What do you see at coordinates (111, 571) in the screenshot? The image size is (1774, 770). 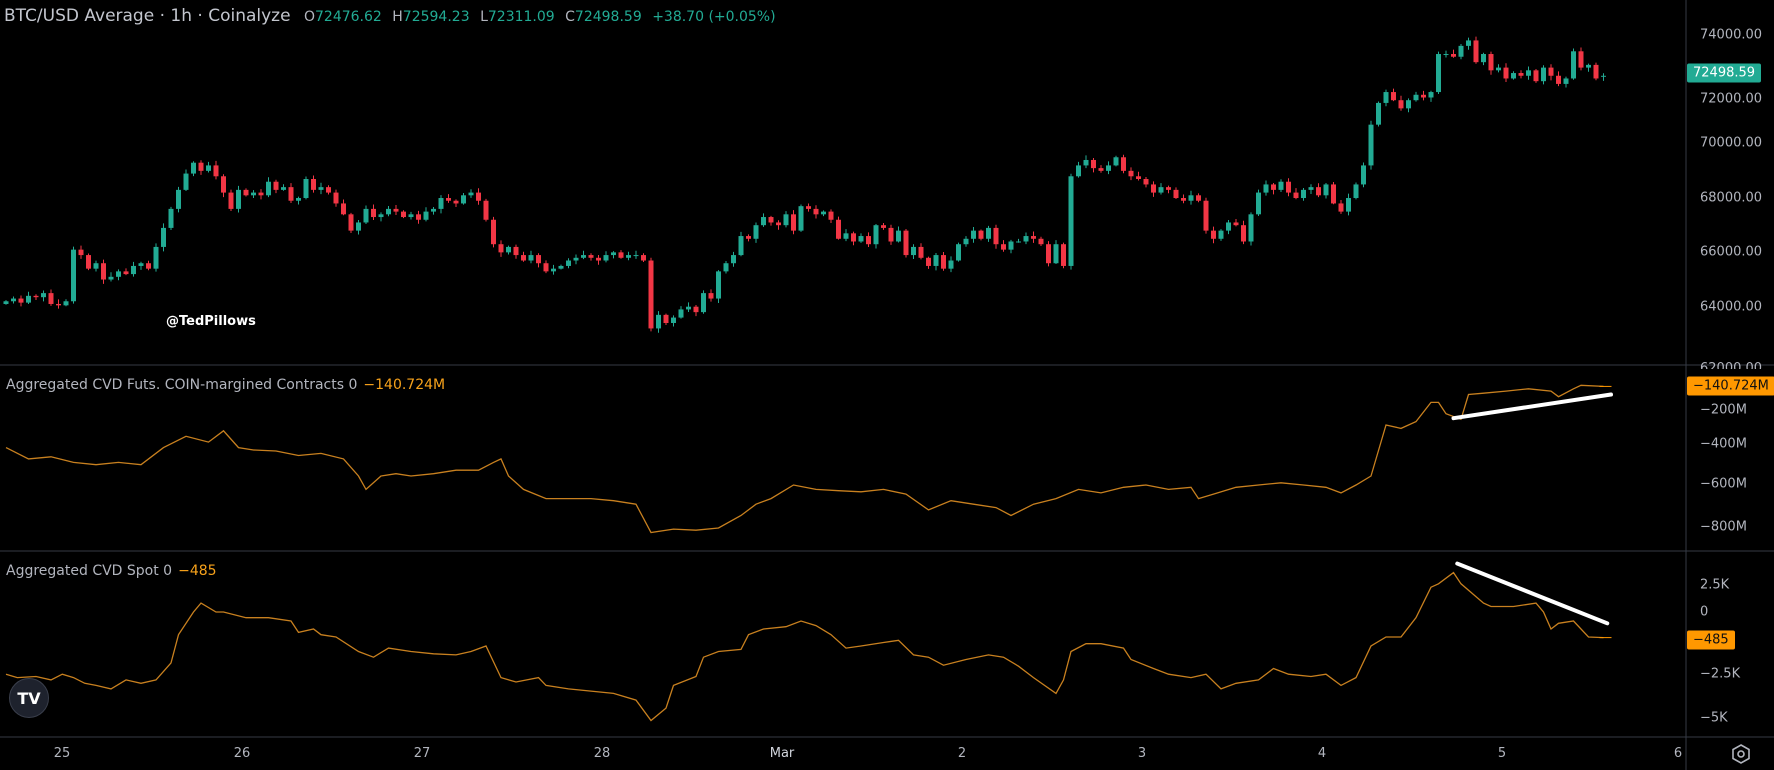 I see `spot-cvd-legend: Aggregated CVD Spot 0 −485` at bounding box center [111, 571].